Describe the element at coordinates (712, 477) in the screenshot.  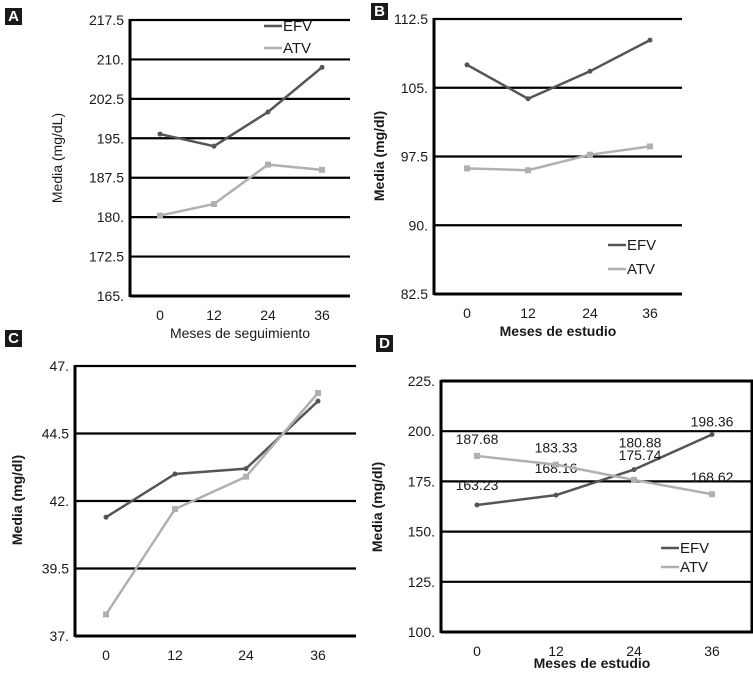
I see `data-label: 168.62` at that location.